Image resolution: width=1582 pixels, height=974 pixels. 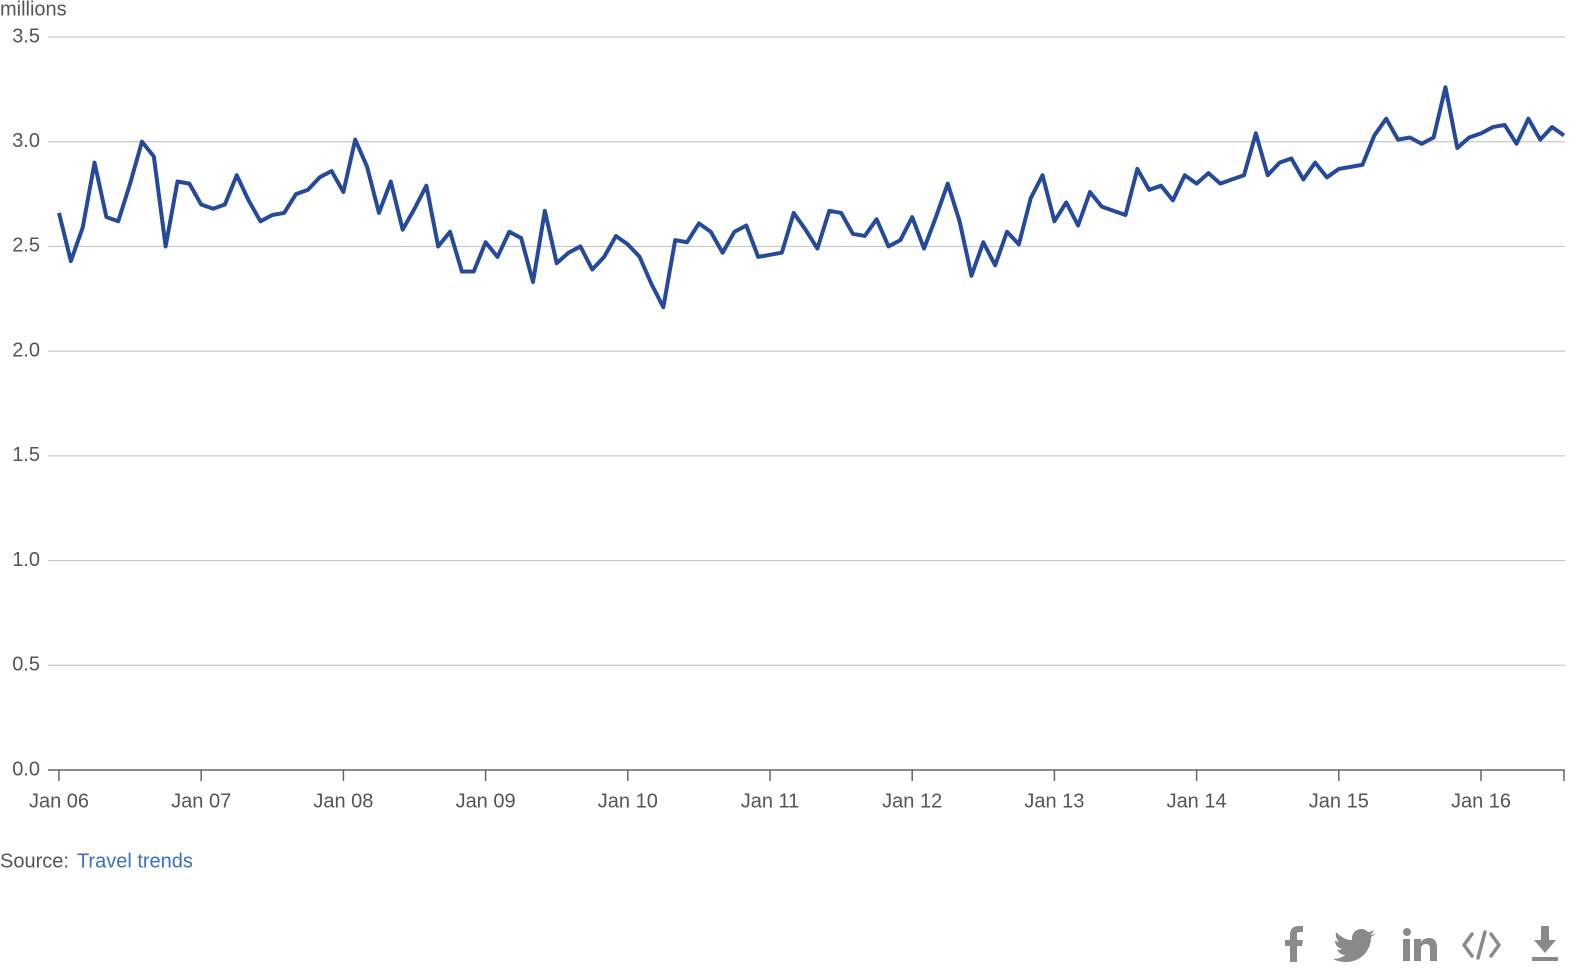 What do you see at coordinates (1294, 944) in the screenshot?
I see `facebook-icon` at bounding box center [1294, 944].